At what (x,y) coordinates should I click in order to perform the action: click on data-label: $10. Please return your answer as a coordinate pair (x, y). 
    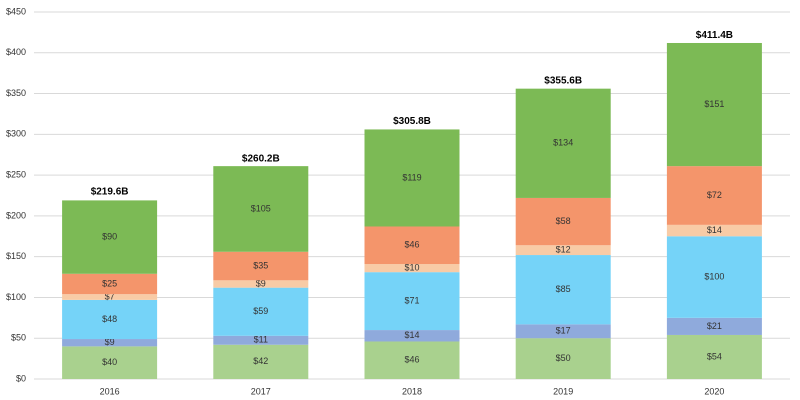
    Looking at the image, I should click on (411, 267).